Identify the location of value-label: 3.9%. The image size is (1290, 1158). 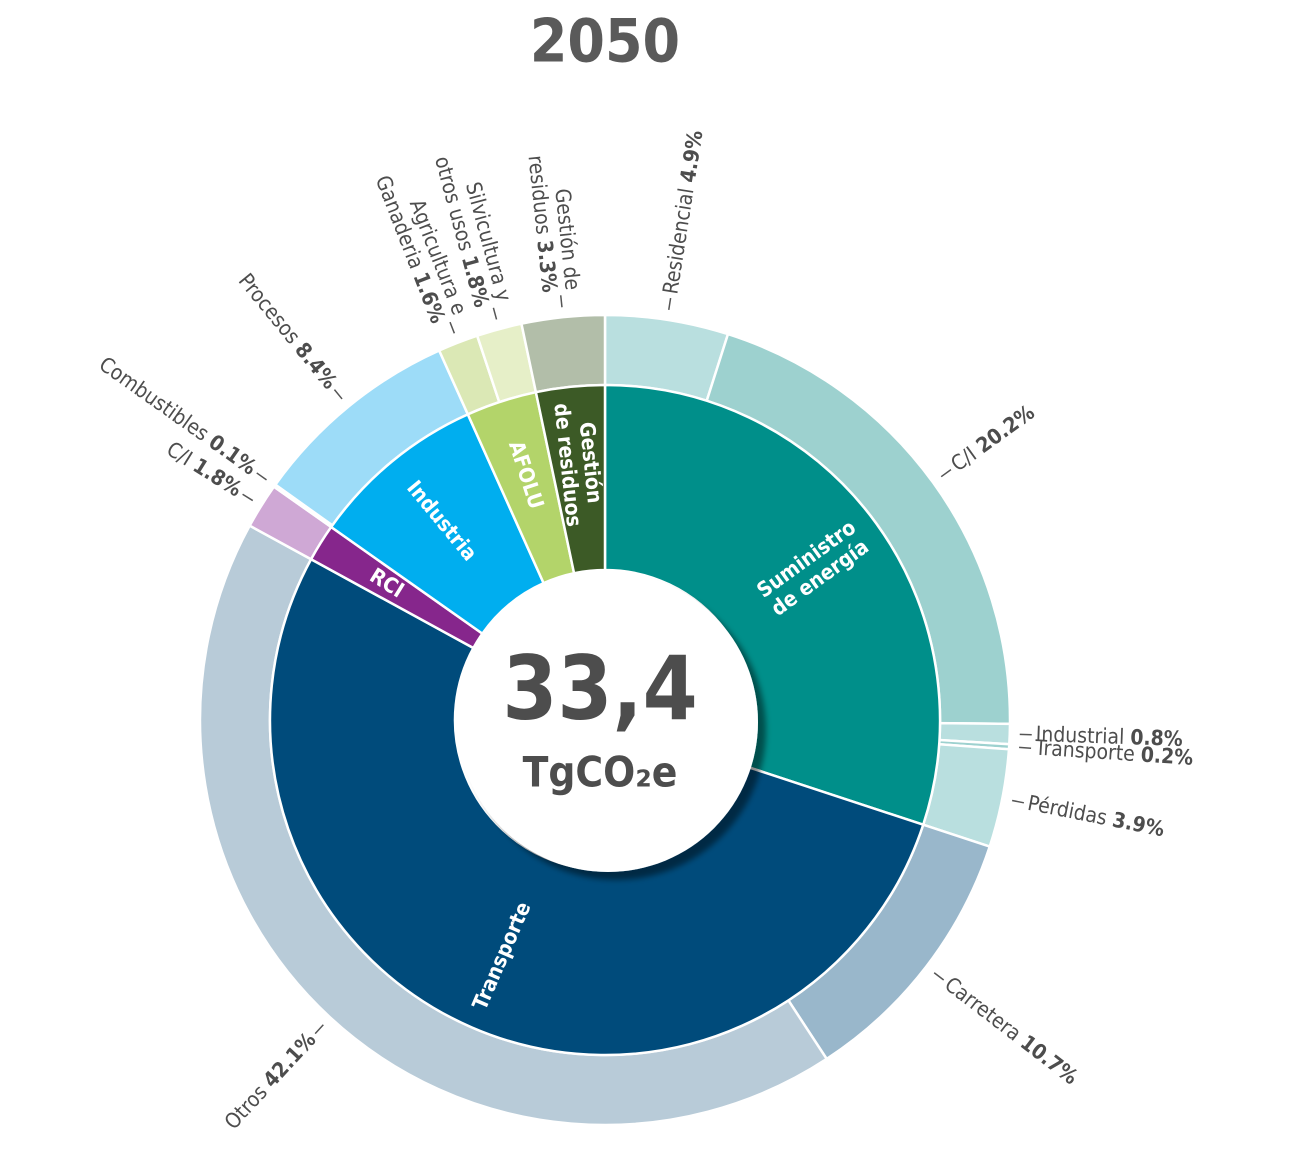
(1138, 825).